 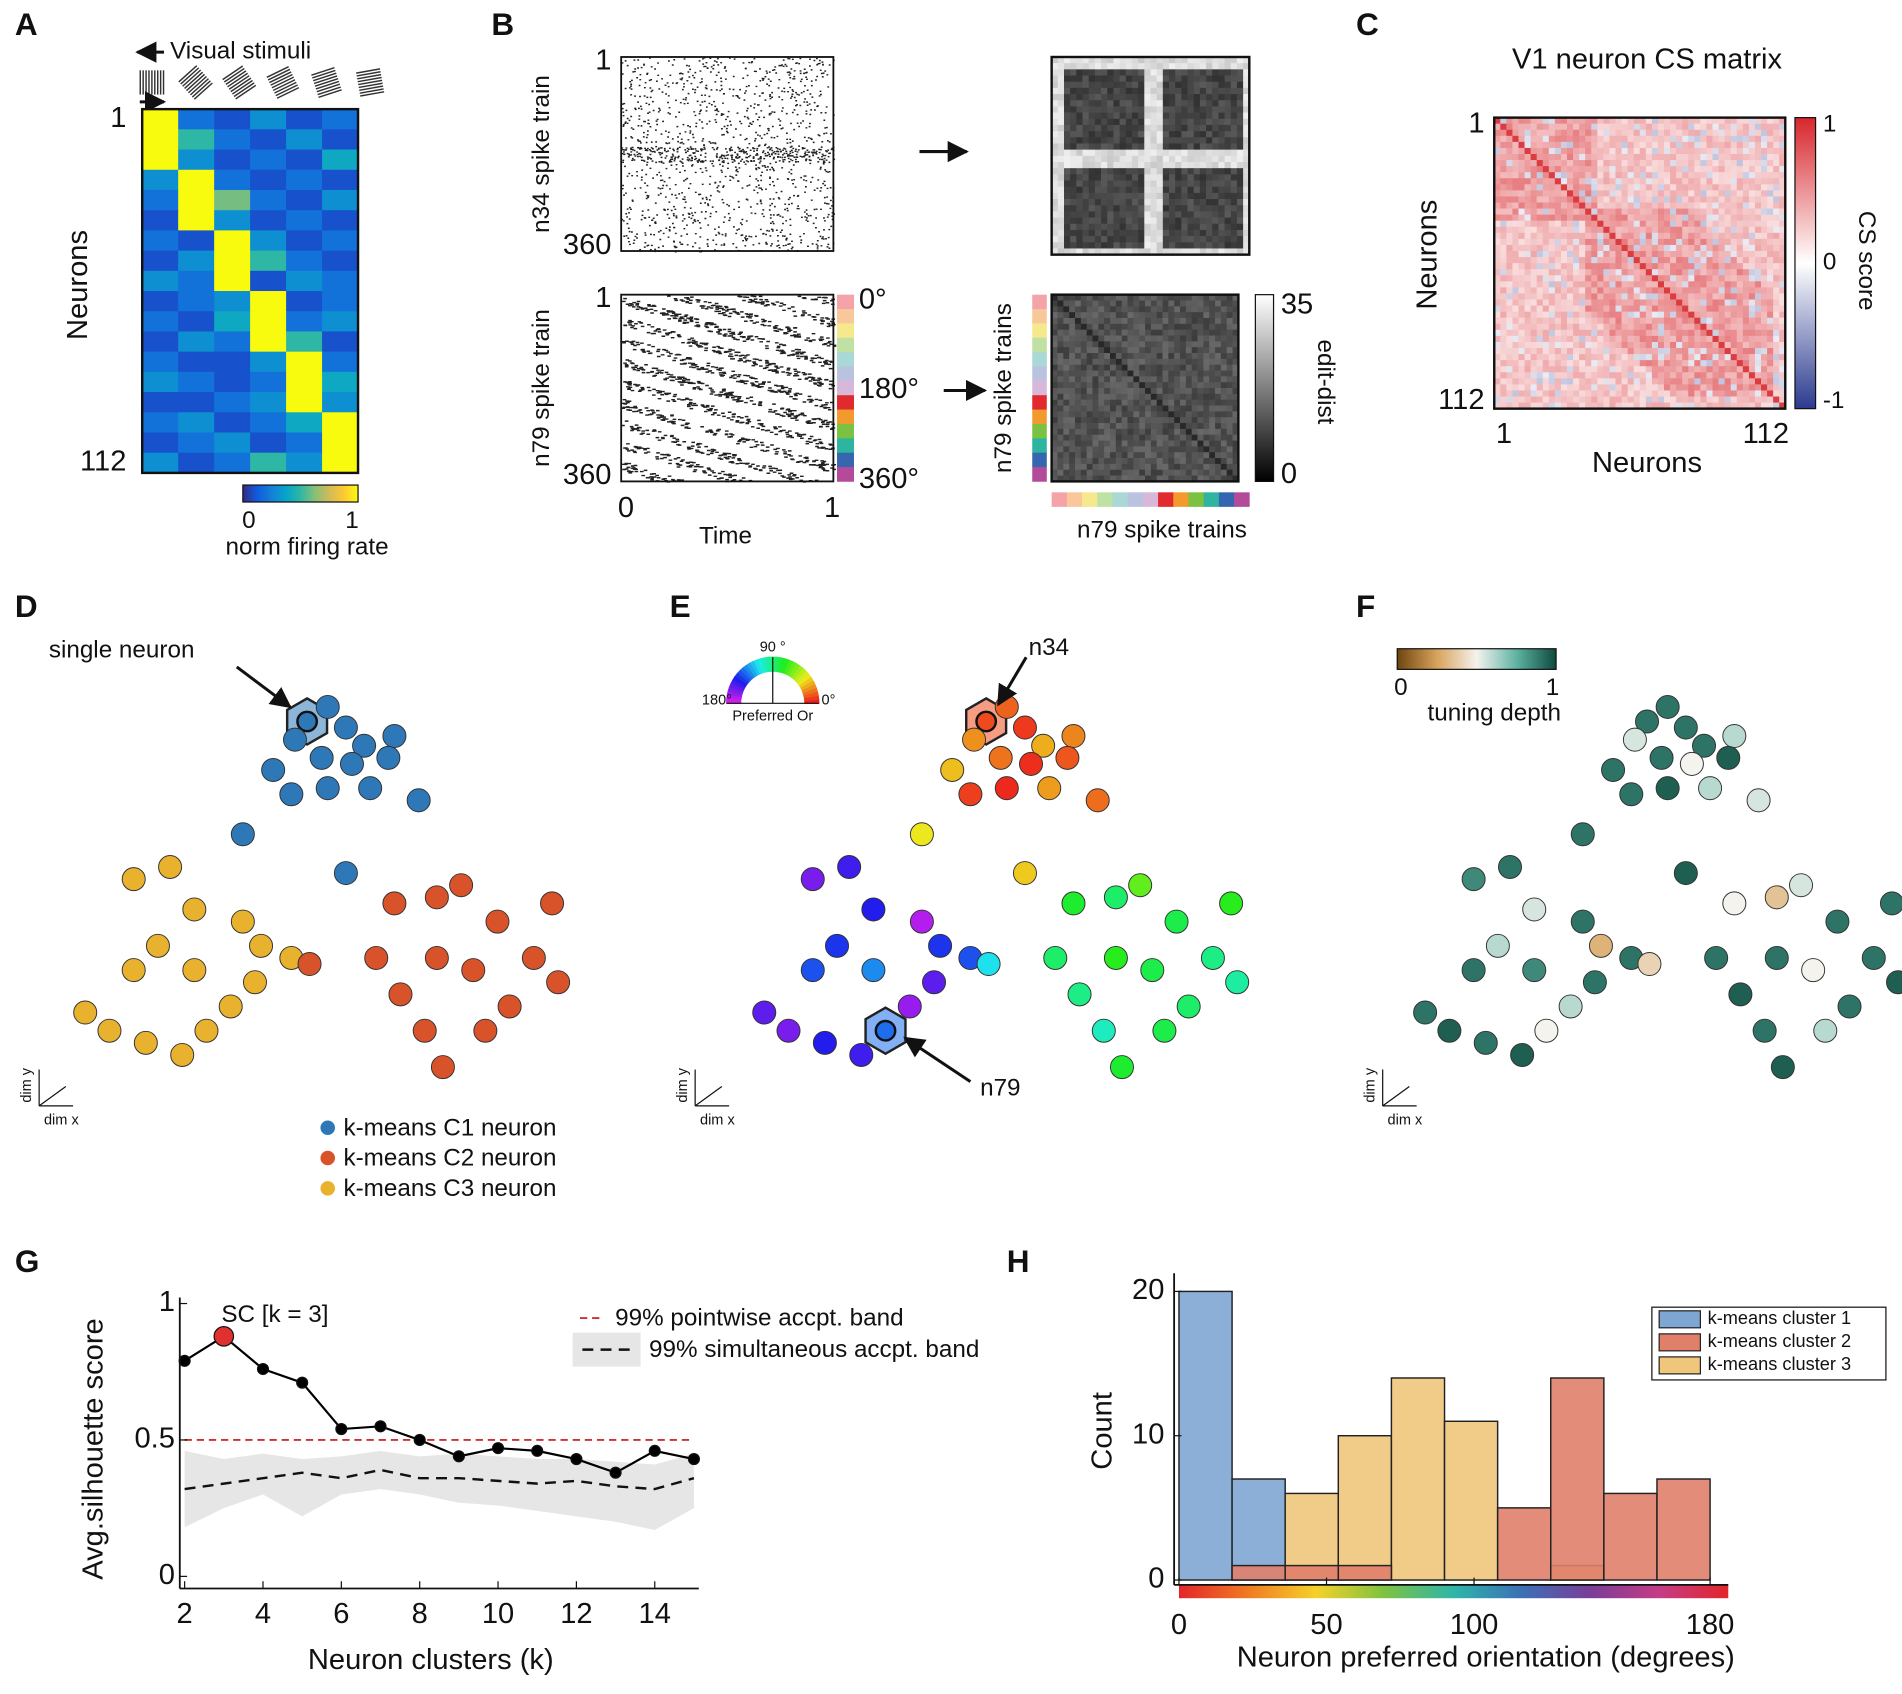 What do you see at coordinates (1805, 263) in the screenshot?
I see `colorbar` at bounding box center [1805, 263].